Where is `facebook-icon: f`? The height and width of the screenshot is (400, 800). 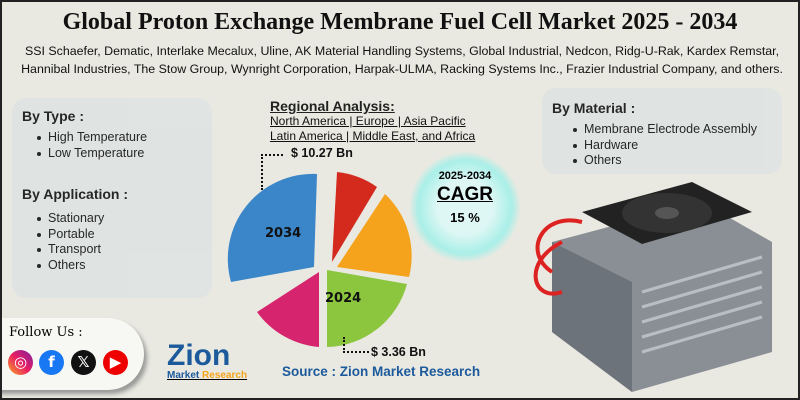
facebook-icon: f is located at coordinates (51, 362).